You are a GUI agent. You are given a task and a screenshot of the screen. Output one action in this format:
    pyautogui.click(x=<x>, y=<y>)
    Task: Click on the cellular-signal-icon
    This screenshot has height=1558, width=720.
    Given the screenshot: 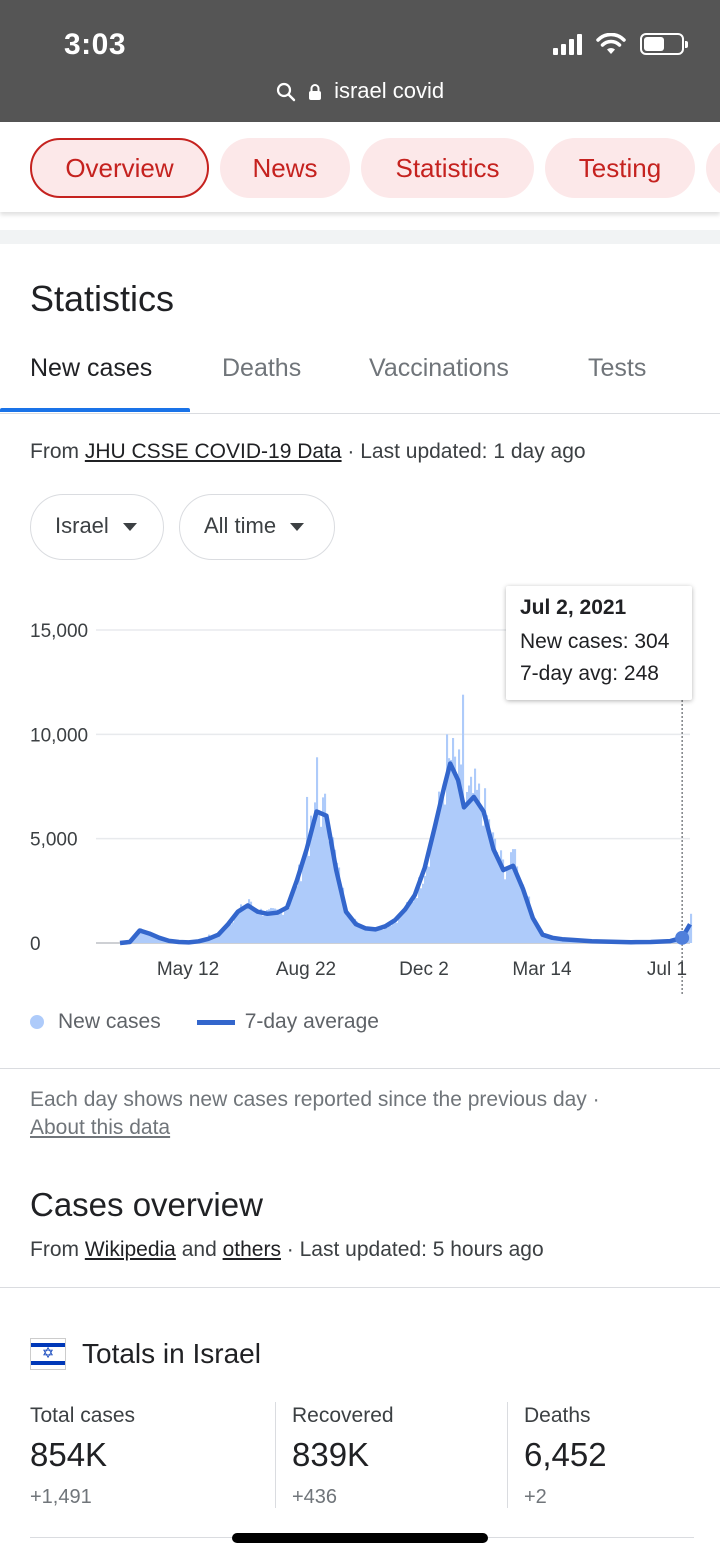 What is the action you would take?
    pyautogui.click(x=567, y=44)
    